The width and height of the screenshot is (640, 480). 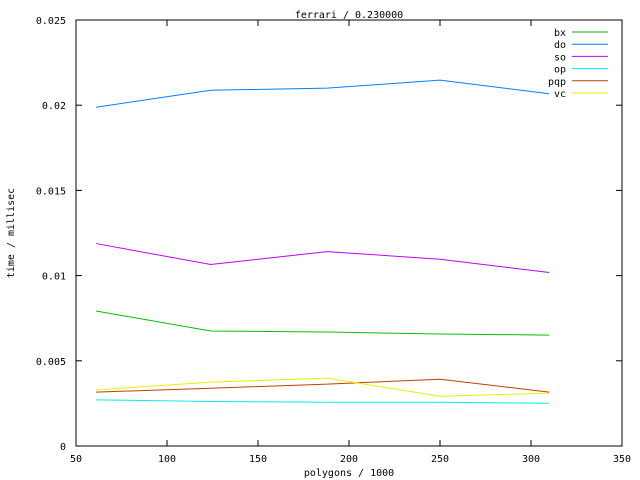 I want to click on y-tick-label: 0, so click(x=63, y=447).